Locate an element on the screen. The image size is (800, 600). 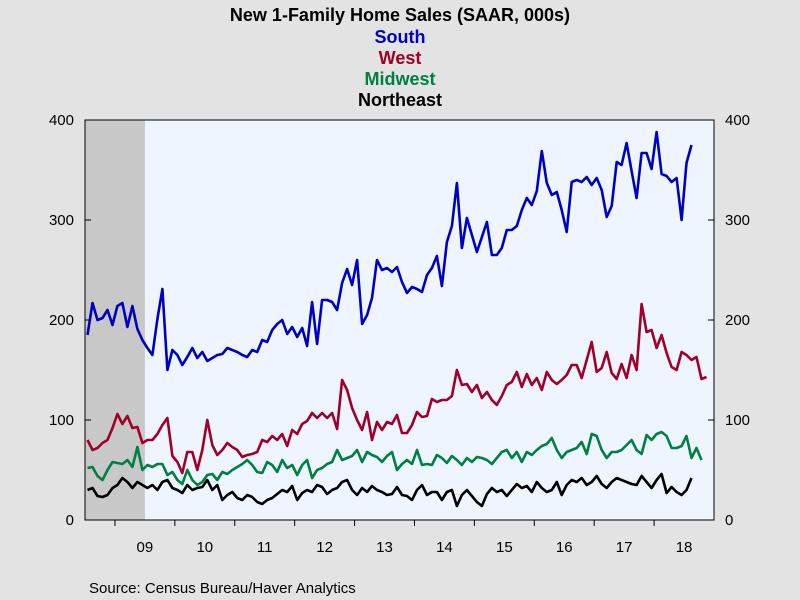
y-tick-right-100: 100 is located at coordinates (737, 420).